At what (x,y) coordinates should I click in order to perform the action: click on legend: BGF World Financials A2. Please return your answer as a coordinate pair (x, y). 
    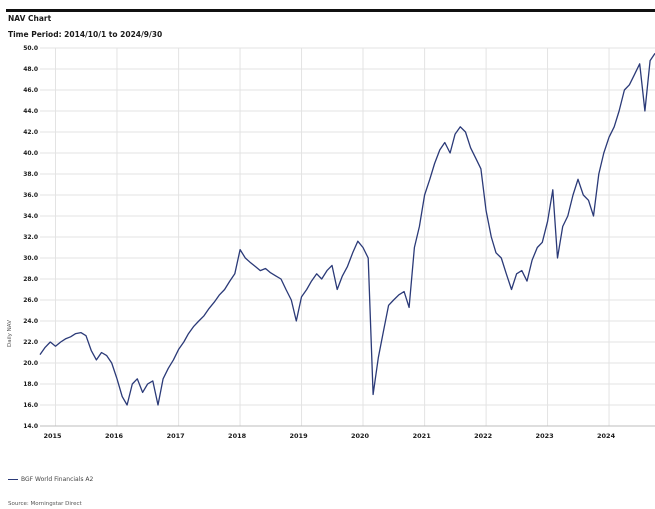
    Looking at the image, I should click on (50, 479).